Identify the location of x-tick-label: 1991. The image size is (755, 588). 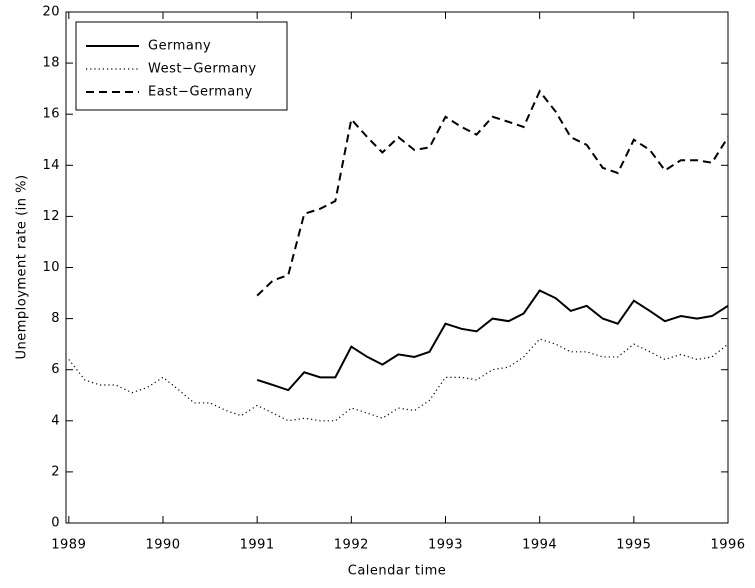
(257, 545).